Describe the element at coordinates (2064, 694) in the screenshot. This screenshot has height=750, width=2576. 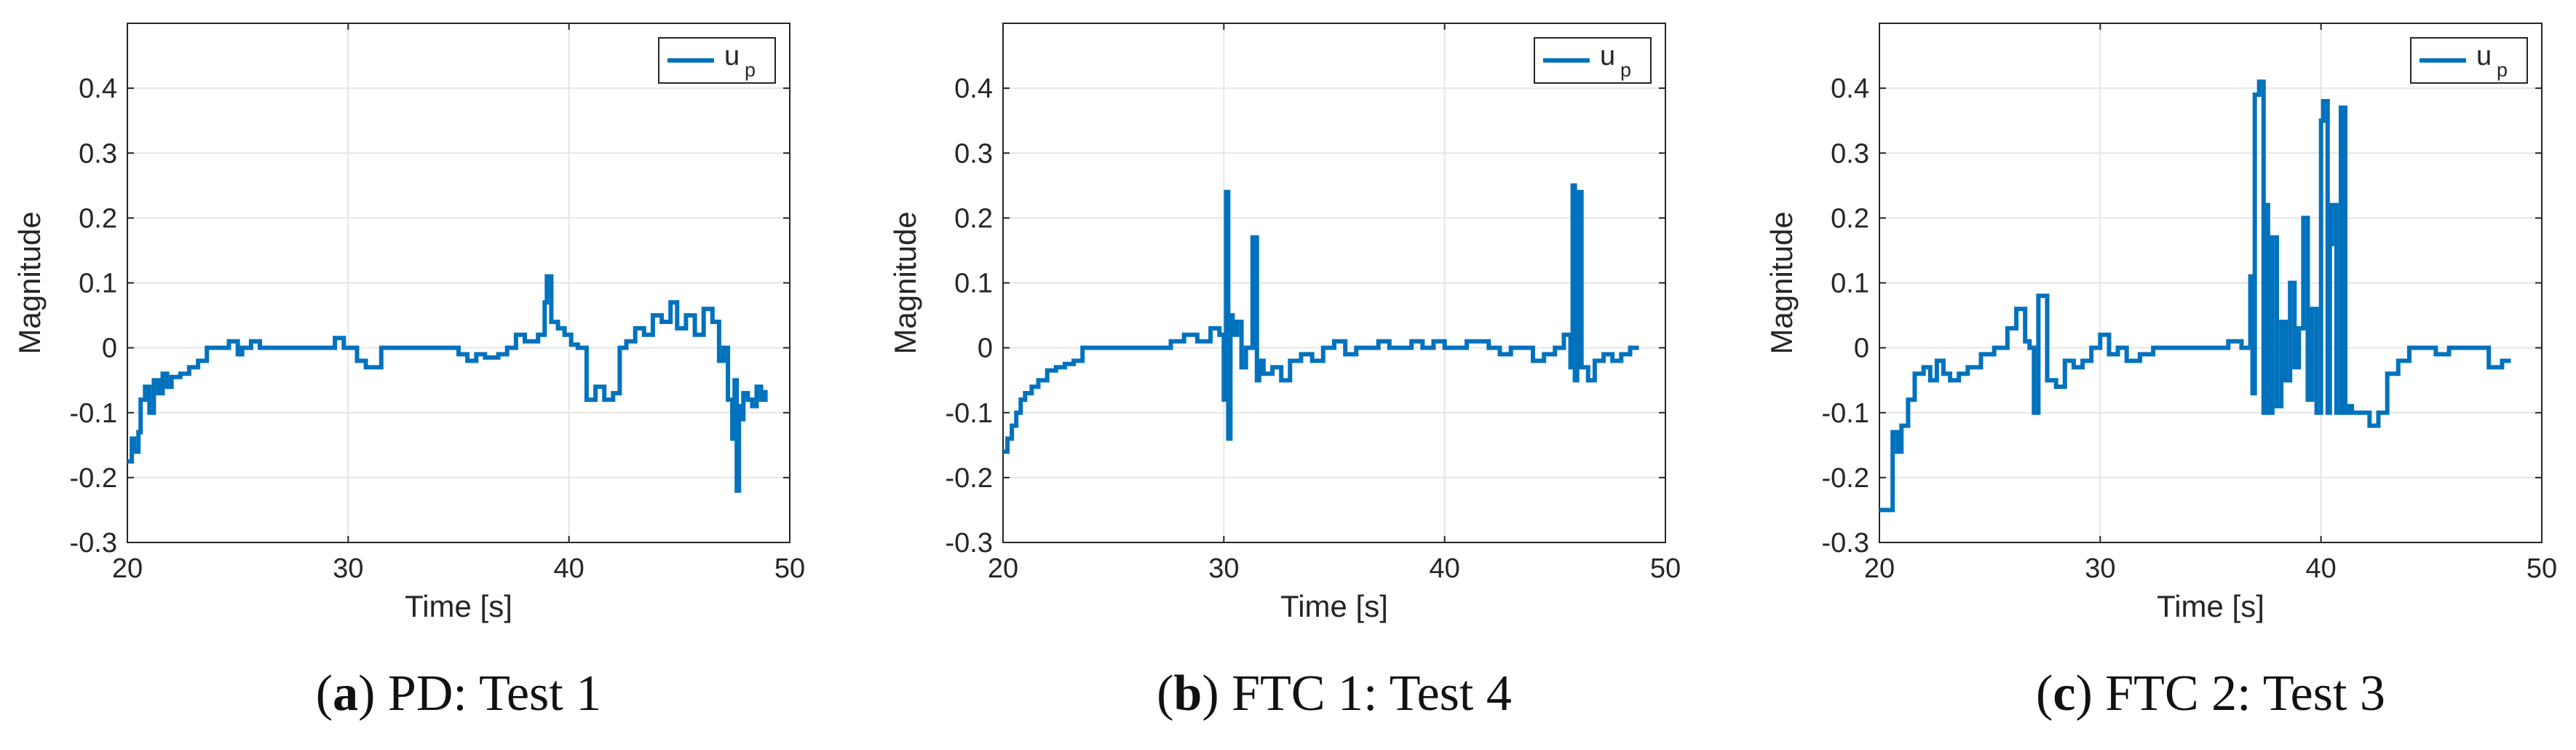
I see `caption-letter: c` at that location.